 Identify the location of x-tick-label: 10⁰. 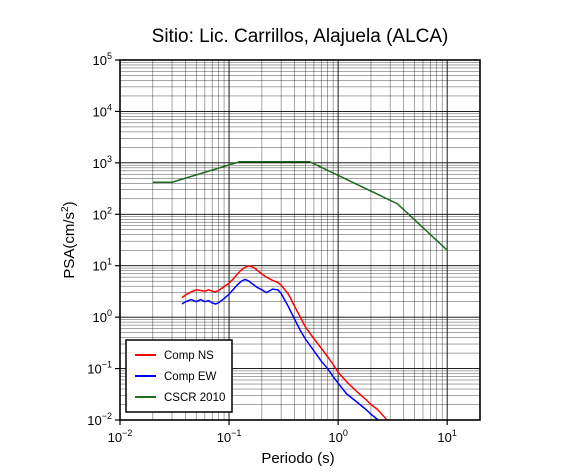
(337, 436).